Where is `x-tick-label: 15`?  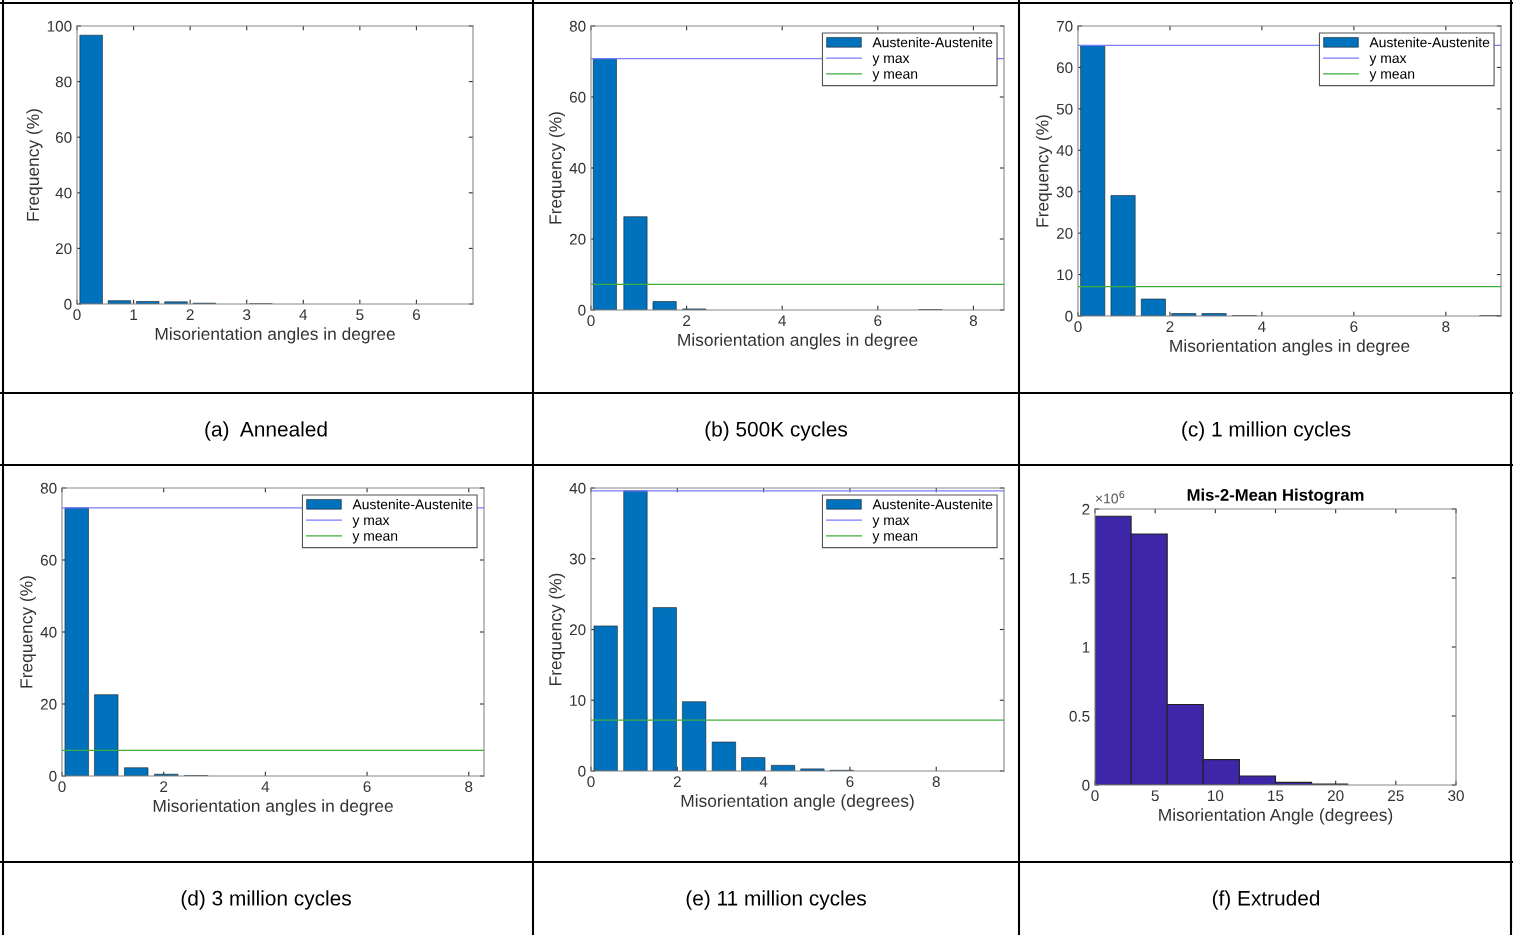
x-tick-label: 15 is located at coordinates (1276, 796).